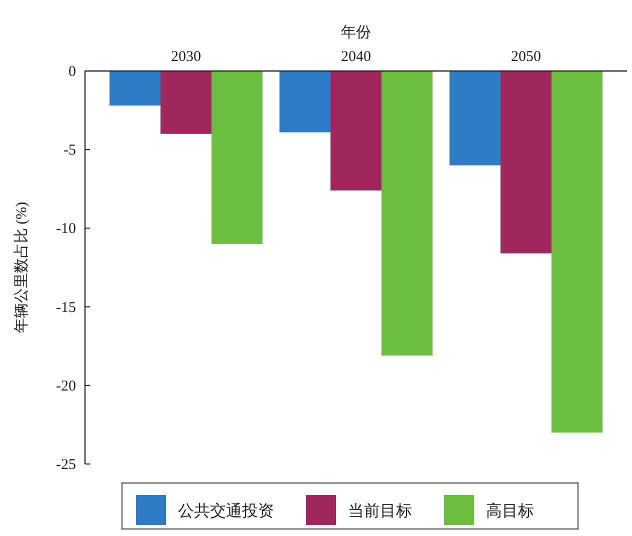 The image size is (632, 536). Describe the element at coordinates (380, 511) in the screenshot. I see `legend-label: 当前目标` at that location.